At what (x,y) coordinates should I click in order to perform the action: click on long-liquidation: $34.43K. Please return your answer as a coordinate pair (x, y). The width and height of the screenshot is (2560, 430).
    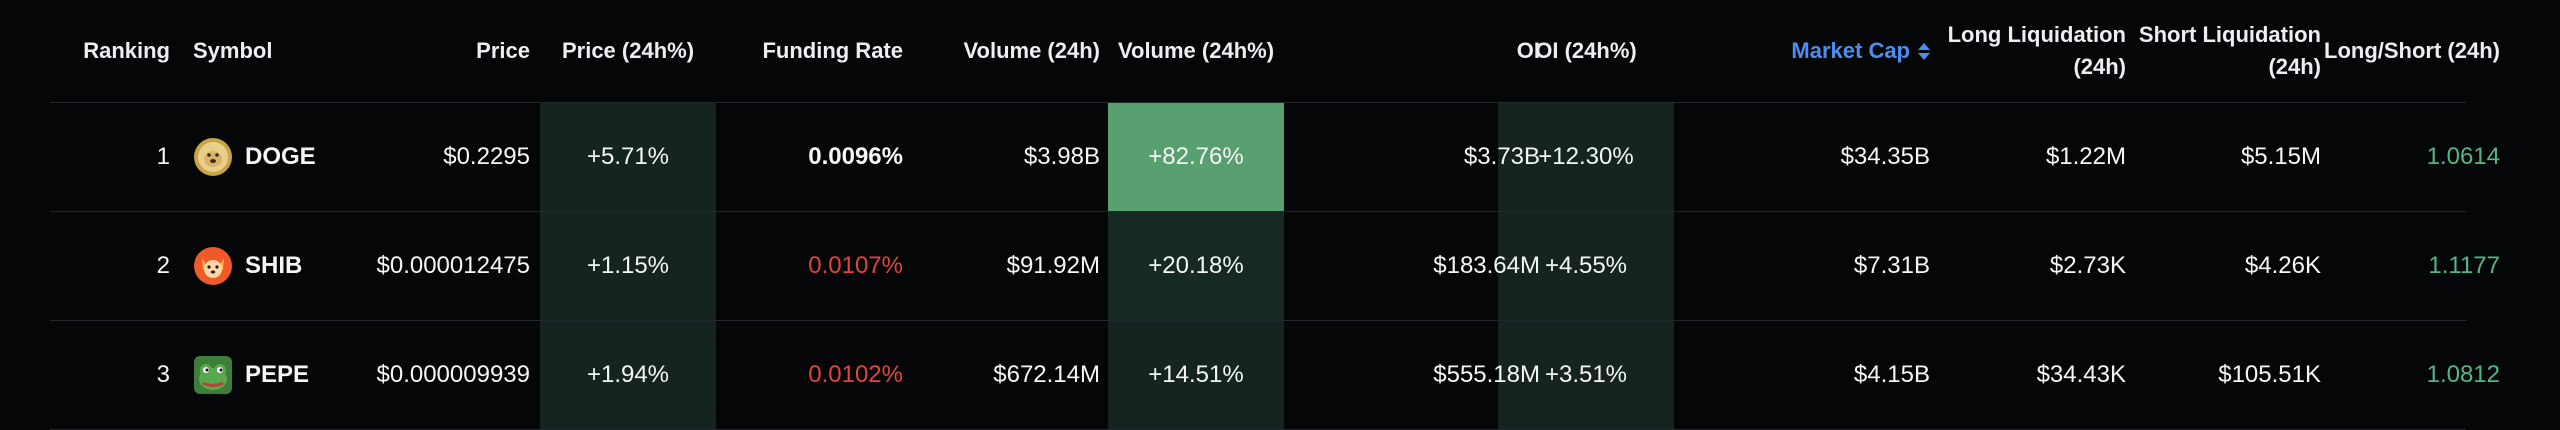
    Looking at the image, I should click on (2081, 374).